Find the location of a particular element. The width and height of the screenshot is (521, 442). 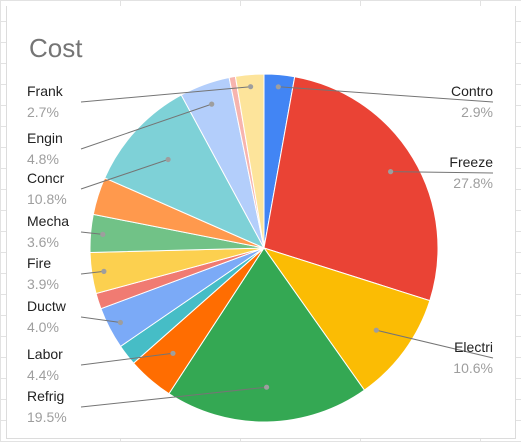

callout-mecha: Mecha 3.6% is located at coordinates (66, 231).